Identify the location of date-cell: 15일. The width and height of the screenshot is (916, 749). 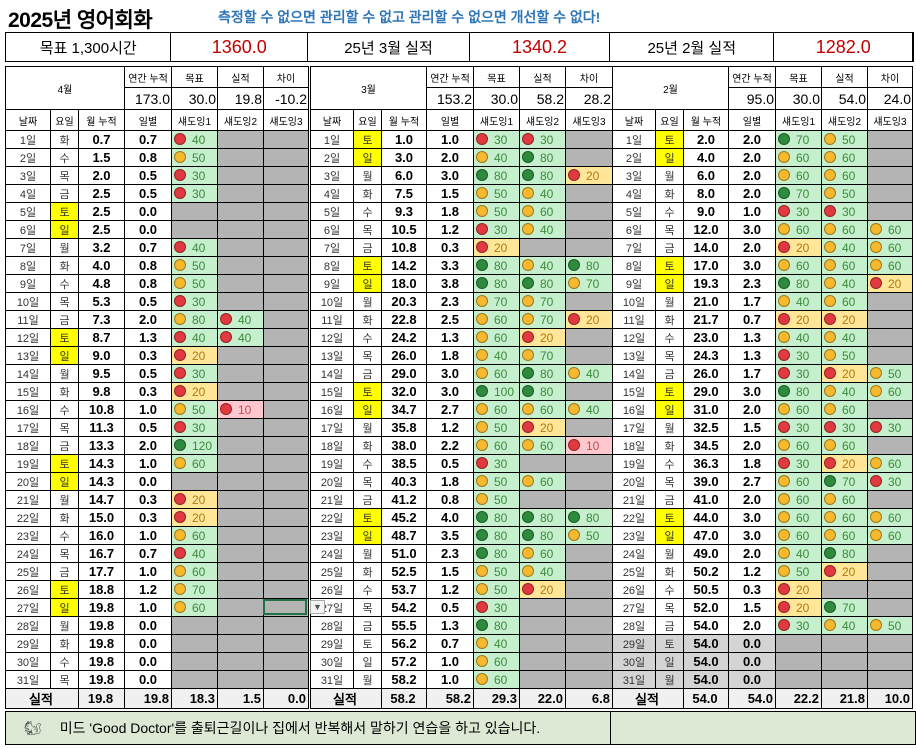
(28, 391).